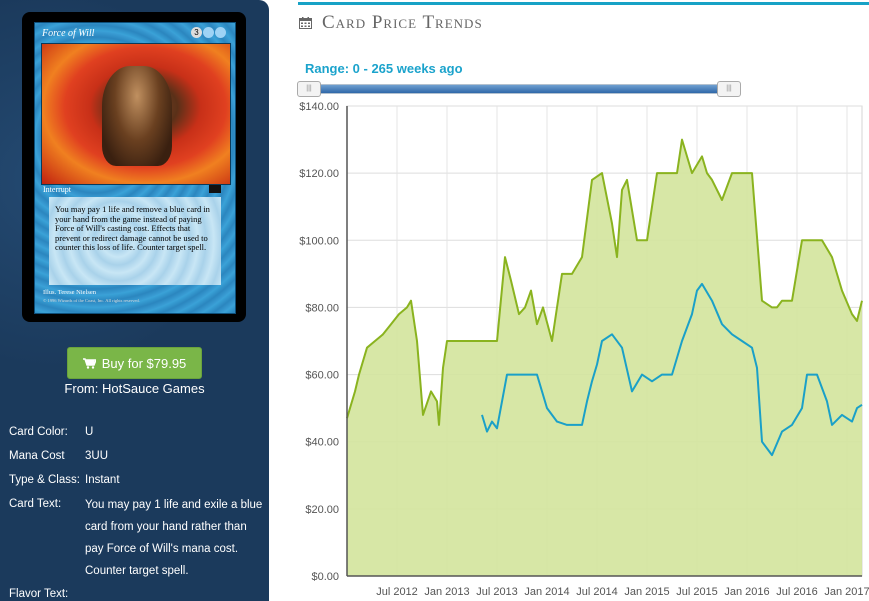  I want to click on x-tick-label: Jan 2013, so click(446, 592).